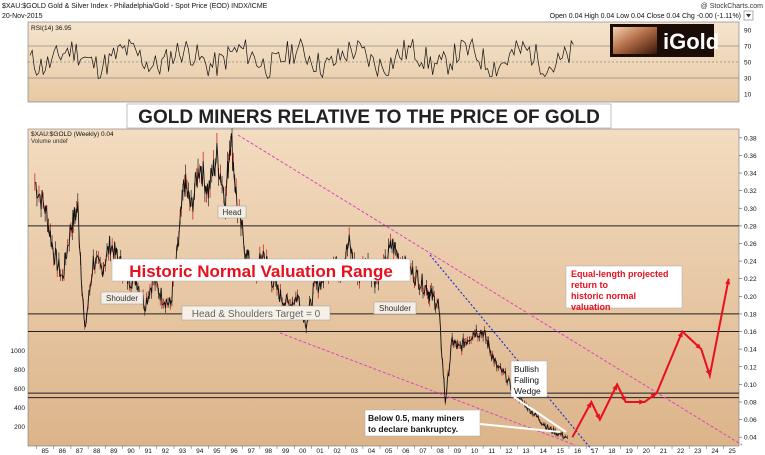 Image resolution: width=765 pixels, height=455 pixels. Describe the element at coordinates (526, 451) in the screenshot. I see `x-tick-label: 13` at that location.